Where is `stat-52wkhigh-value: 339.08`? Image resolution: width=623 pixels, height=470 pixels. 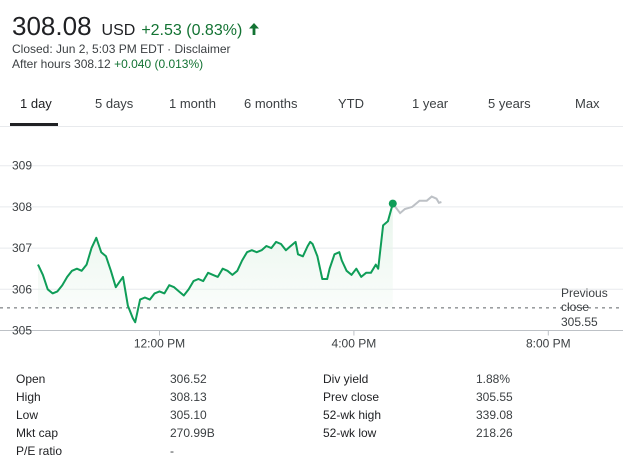 stat-52wkhigh-value: 339.08 is located at coordinates (494, 415).